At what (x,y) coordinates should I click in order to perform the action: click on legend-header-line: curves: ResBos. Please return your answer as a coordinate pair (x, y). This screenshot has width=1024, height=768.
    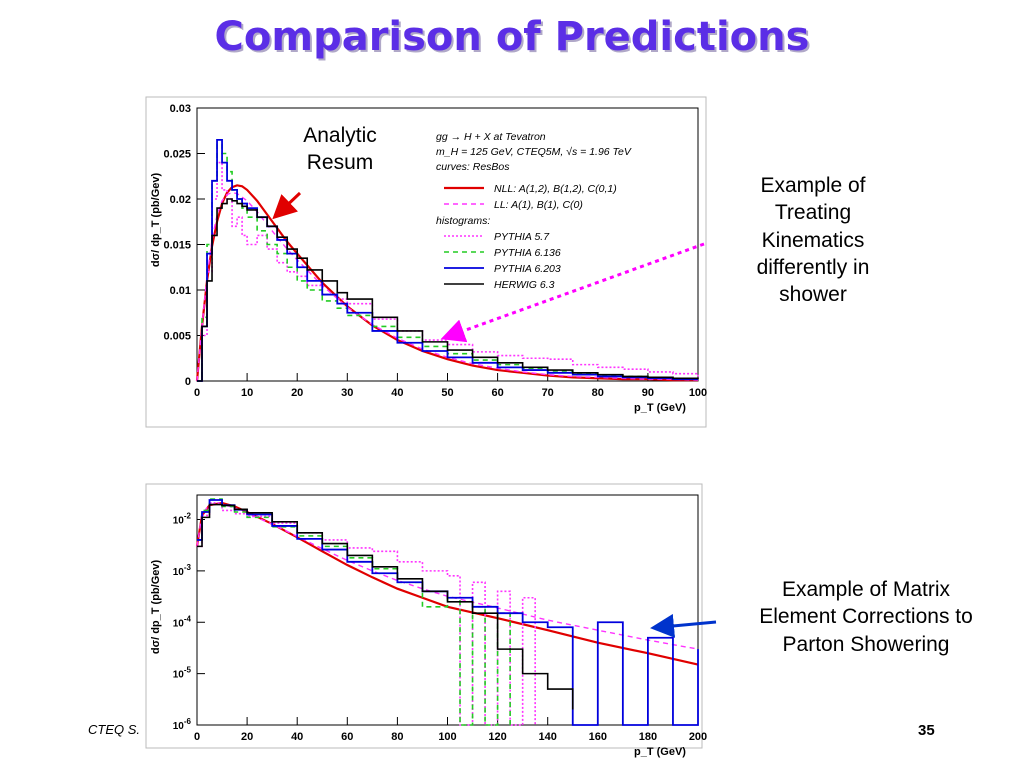
    Looking at the image, I should click on (473, 167).